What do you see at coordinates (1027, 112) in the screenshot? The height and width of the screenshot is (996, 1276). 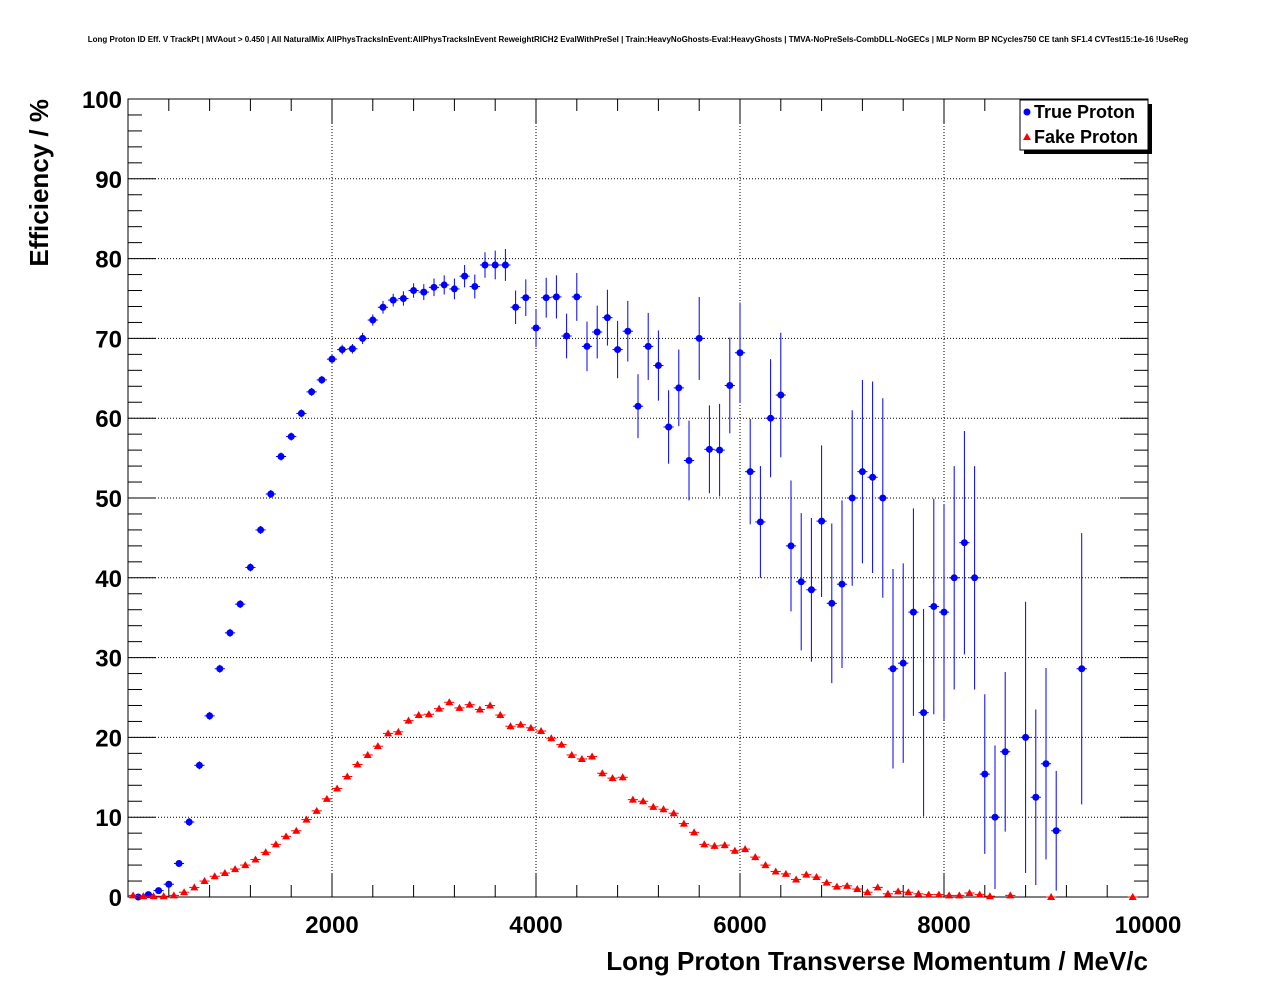 I see `legend-marker-true-proton` at bounding box center [1027, 112].